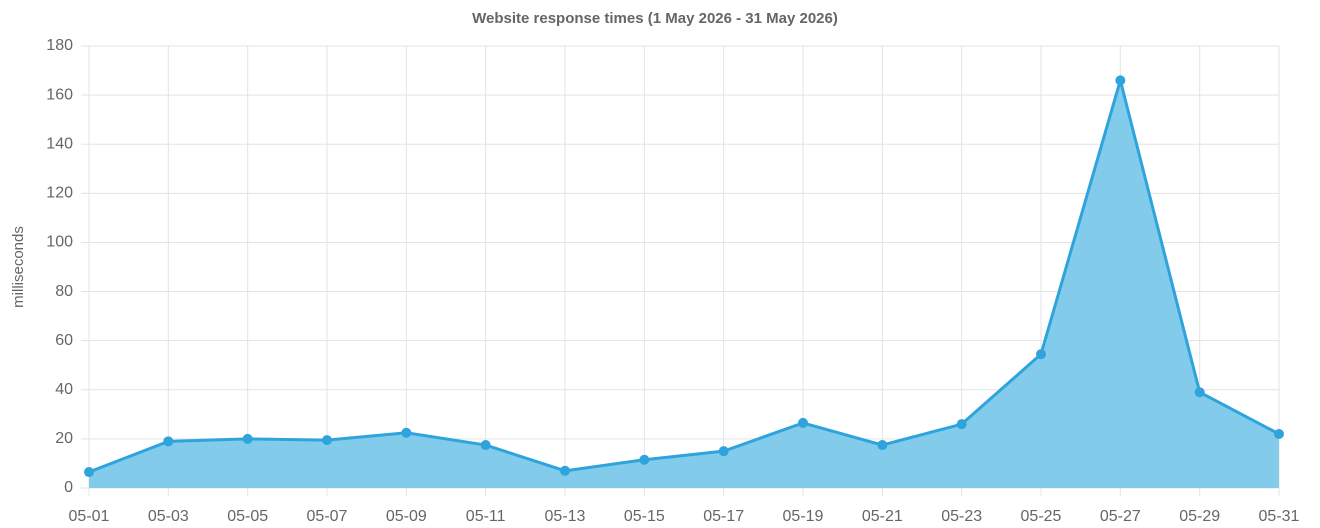 This screenshot has height=528, width=1320. Describe the element at coordinates (882, 516) in the screenshot. I see `x-tick-label: 05-21` at that location.